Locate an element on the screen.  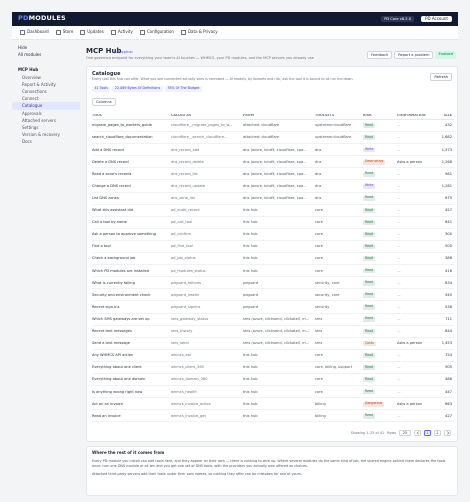
sidebar-item: Connections is located at coordinates (34, 91).